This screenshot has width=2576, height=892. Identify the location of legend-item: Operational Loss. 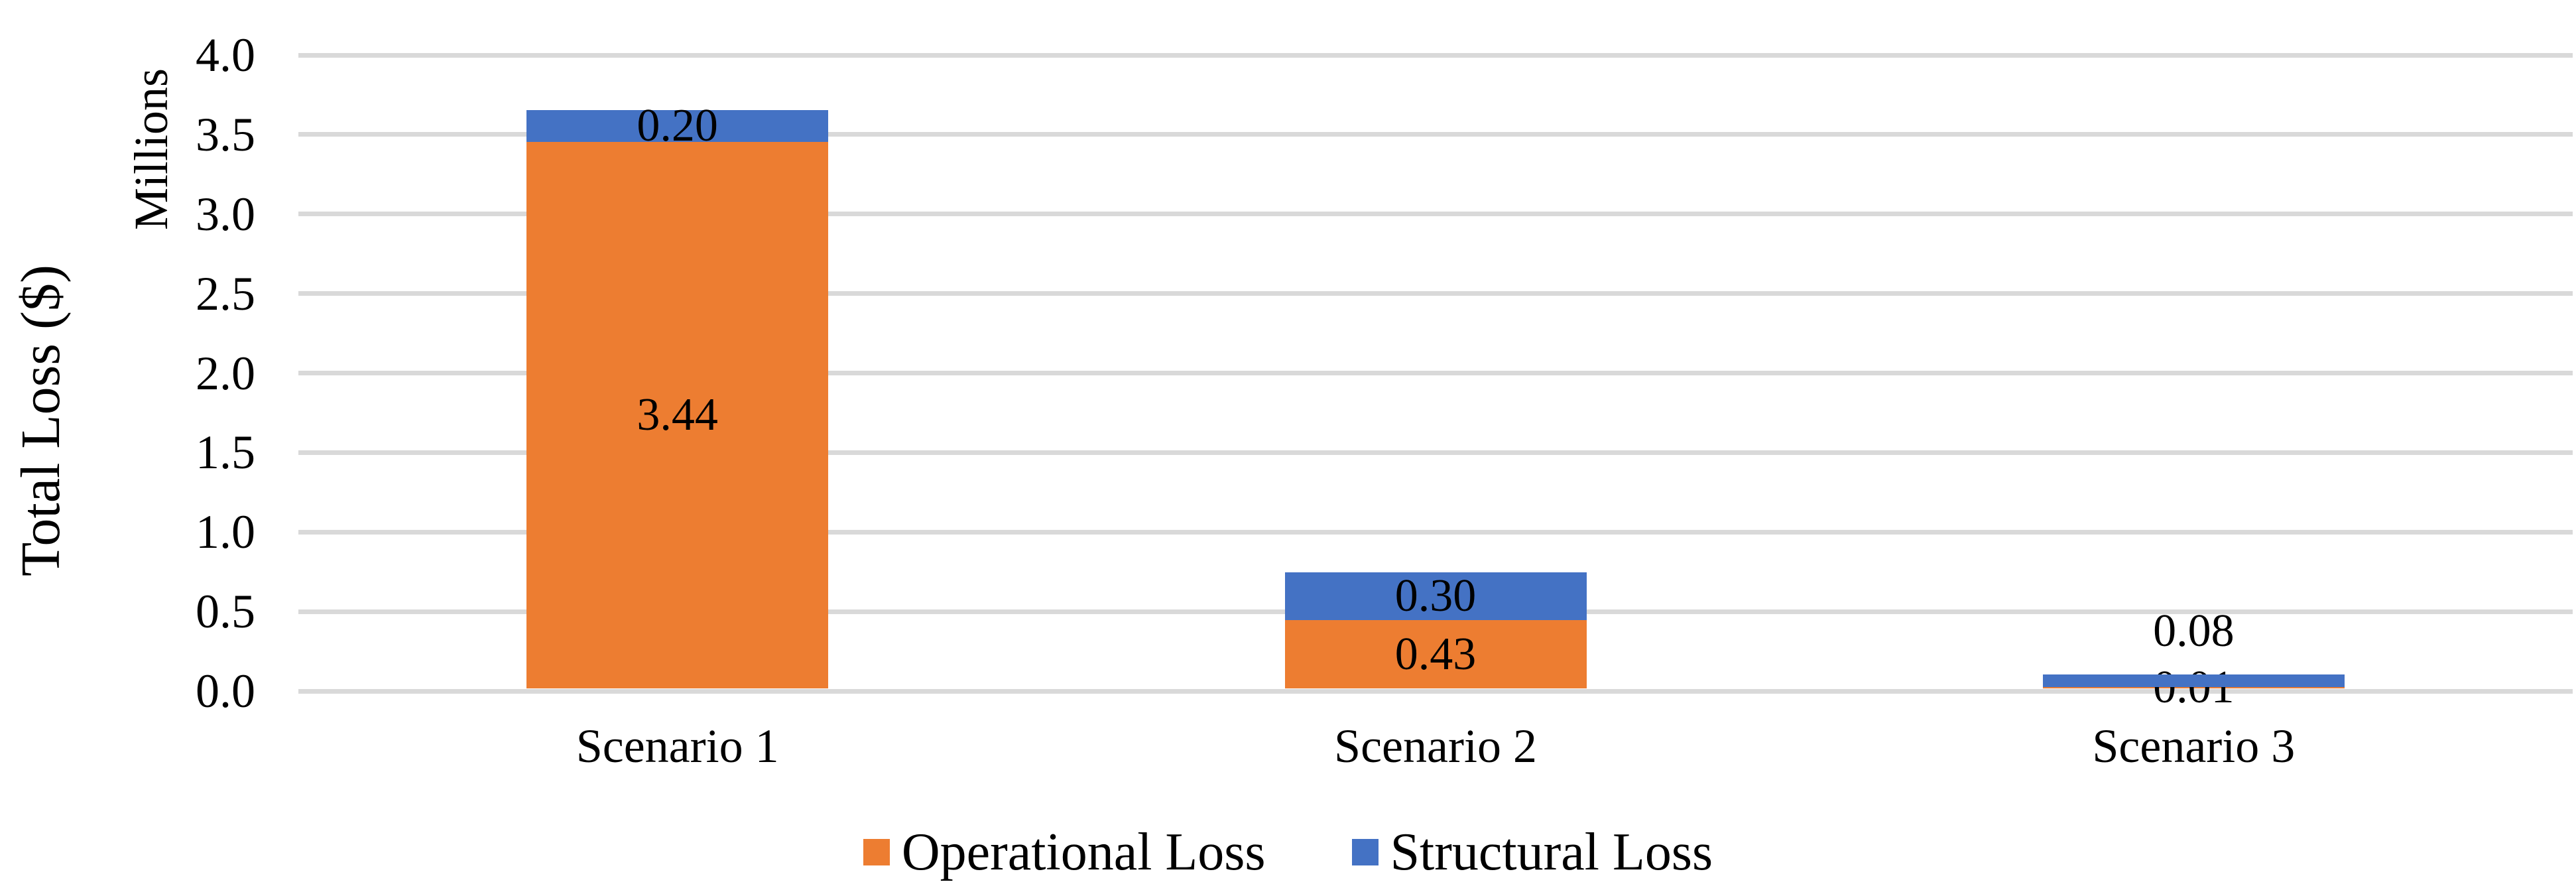
(1064, 852).